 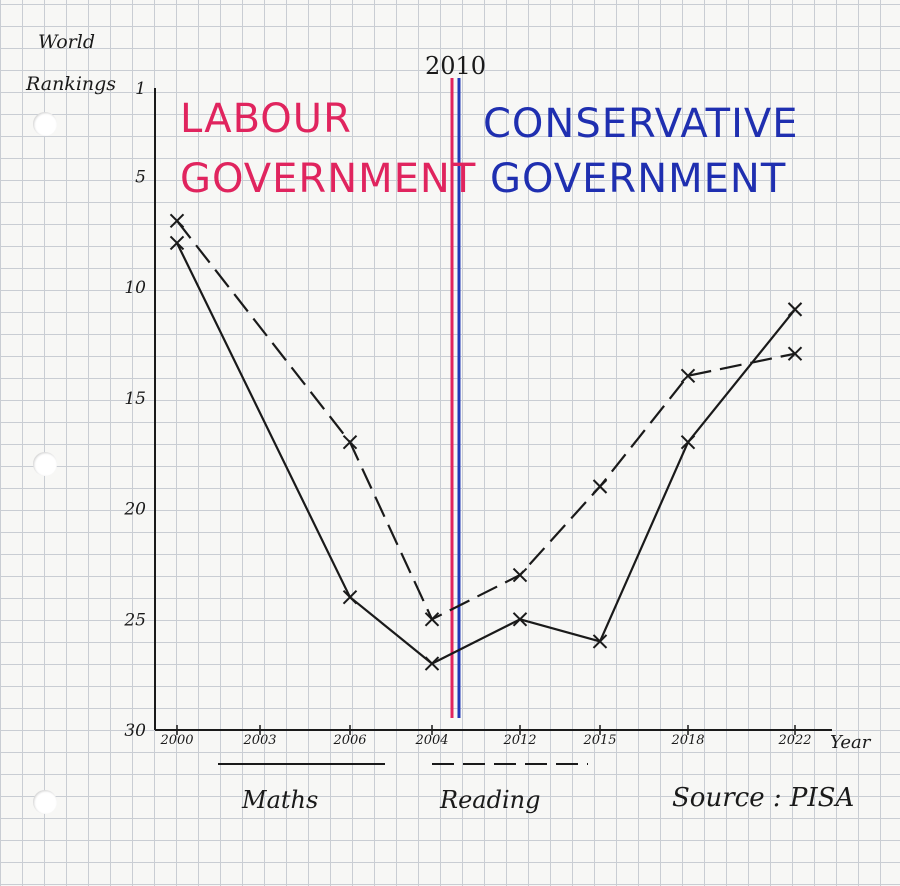 What do you see at coordinates (687, 740) in the screenshot?
I see `x-tick-label-2018: 2018` at bounding box center [687, 740].